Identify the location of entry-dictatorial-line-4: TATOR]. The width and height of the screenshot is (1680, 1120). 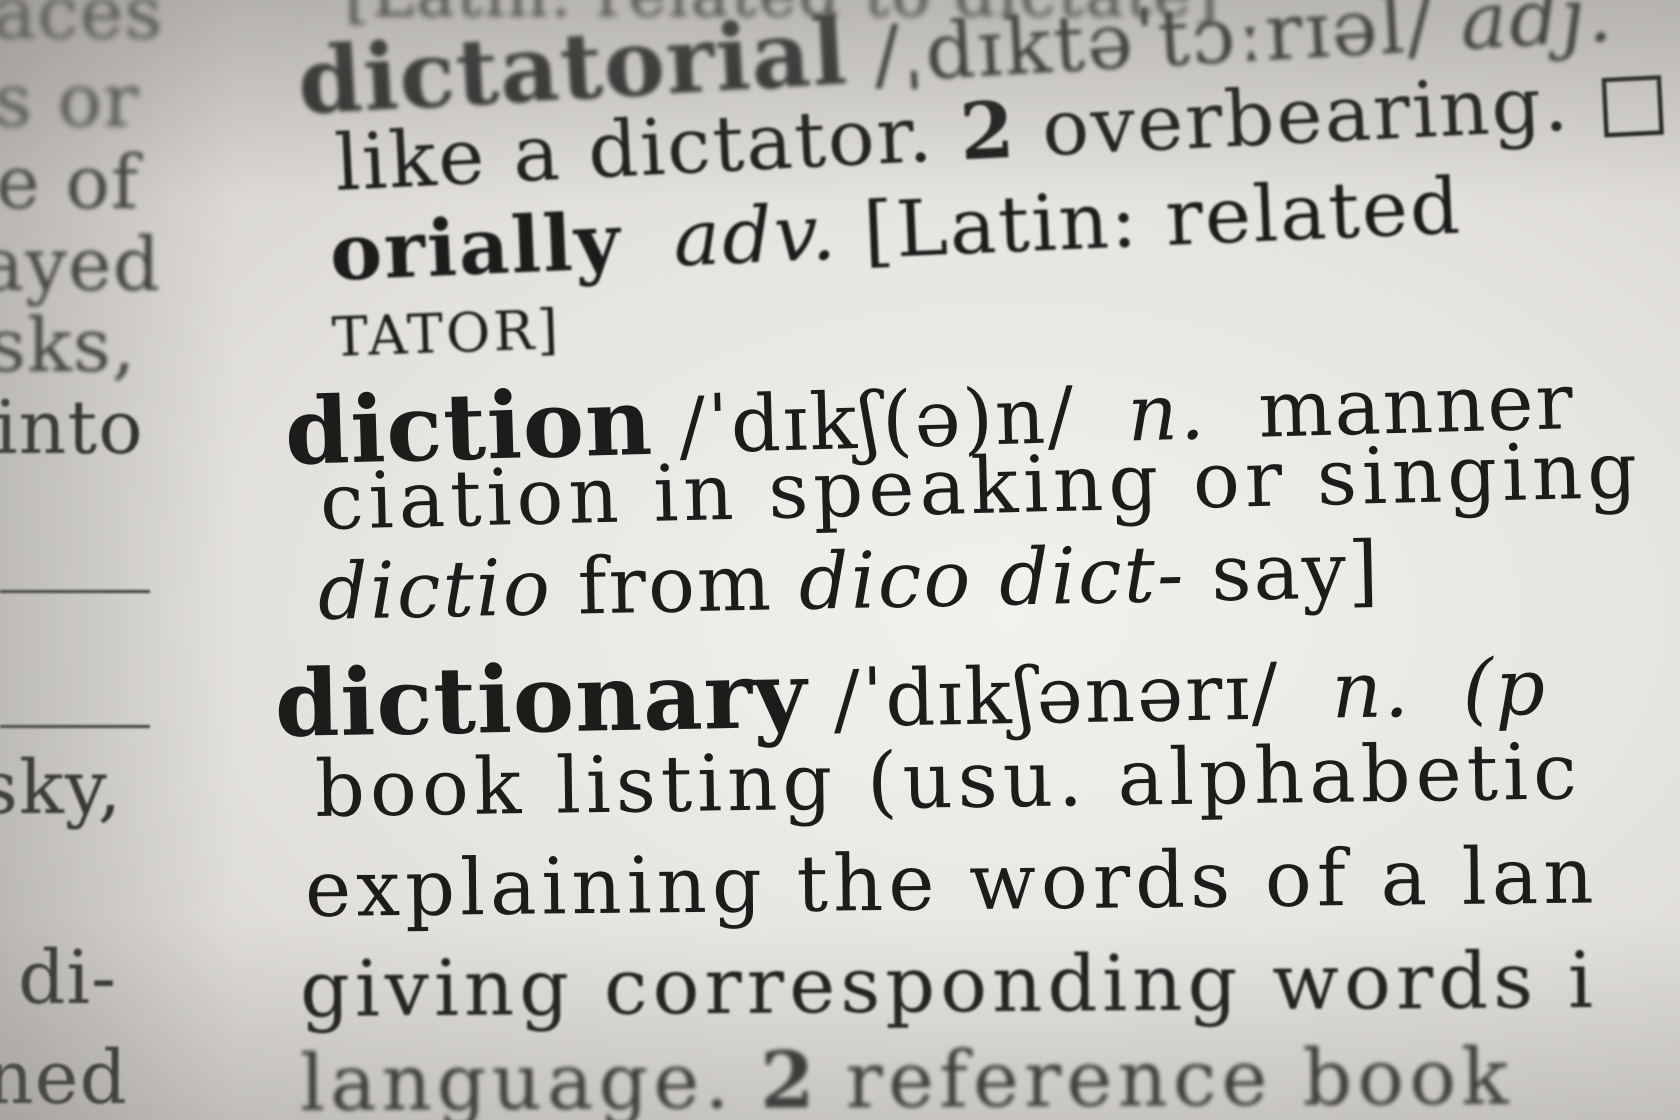
(446, 333).